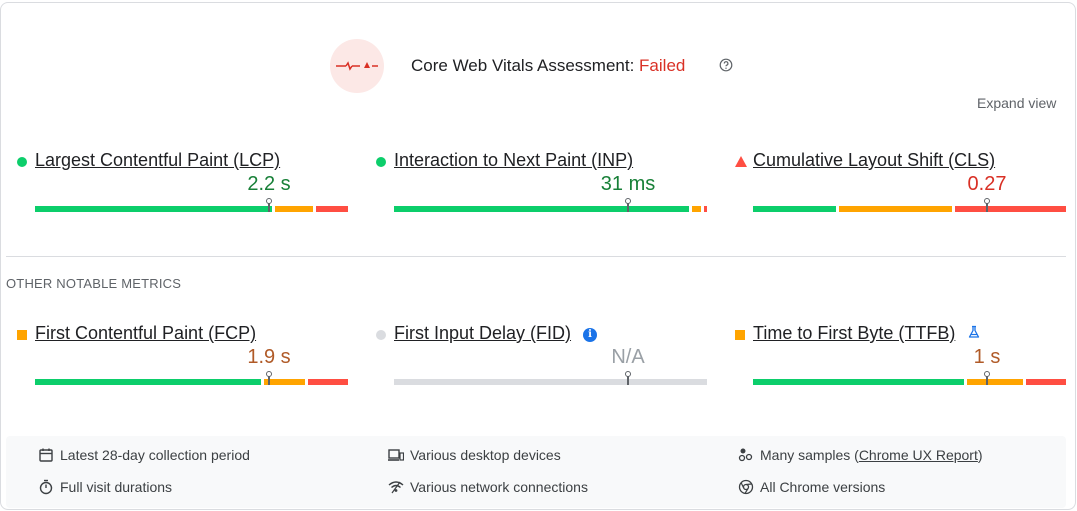 The height and width of the screenshot is (511, 1077). What do you see at coordinates (146, 333) in the screenshot?
I see `metric-name-fcp: First Contentful Paint (FCP)` at bounding box center [146, 333].